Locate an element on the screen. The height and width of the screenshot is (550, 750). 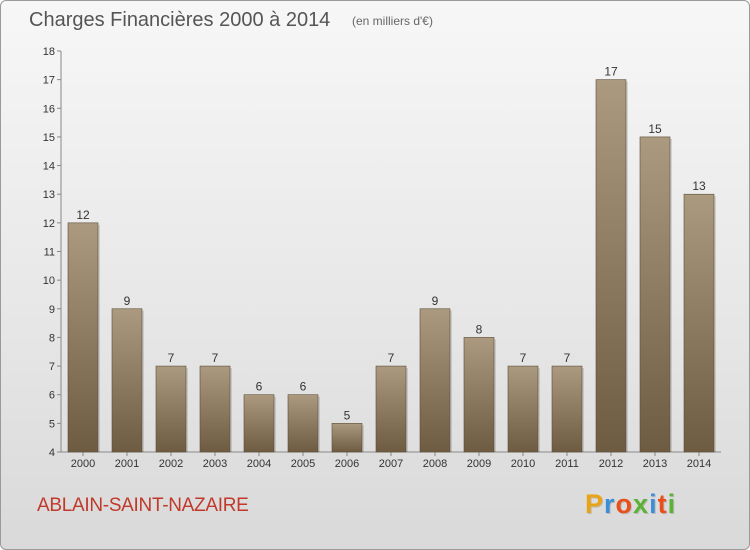
value-label-2010: 7 is located at coordinates (523, 358).